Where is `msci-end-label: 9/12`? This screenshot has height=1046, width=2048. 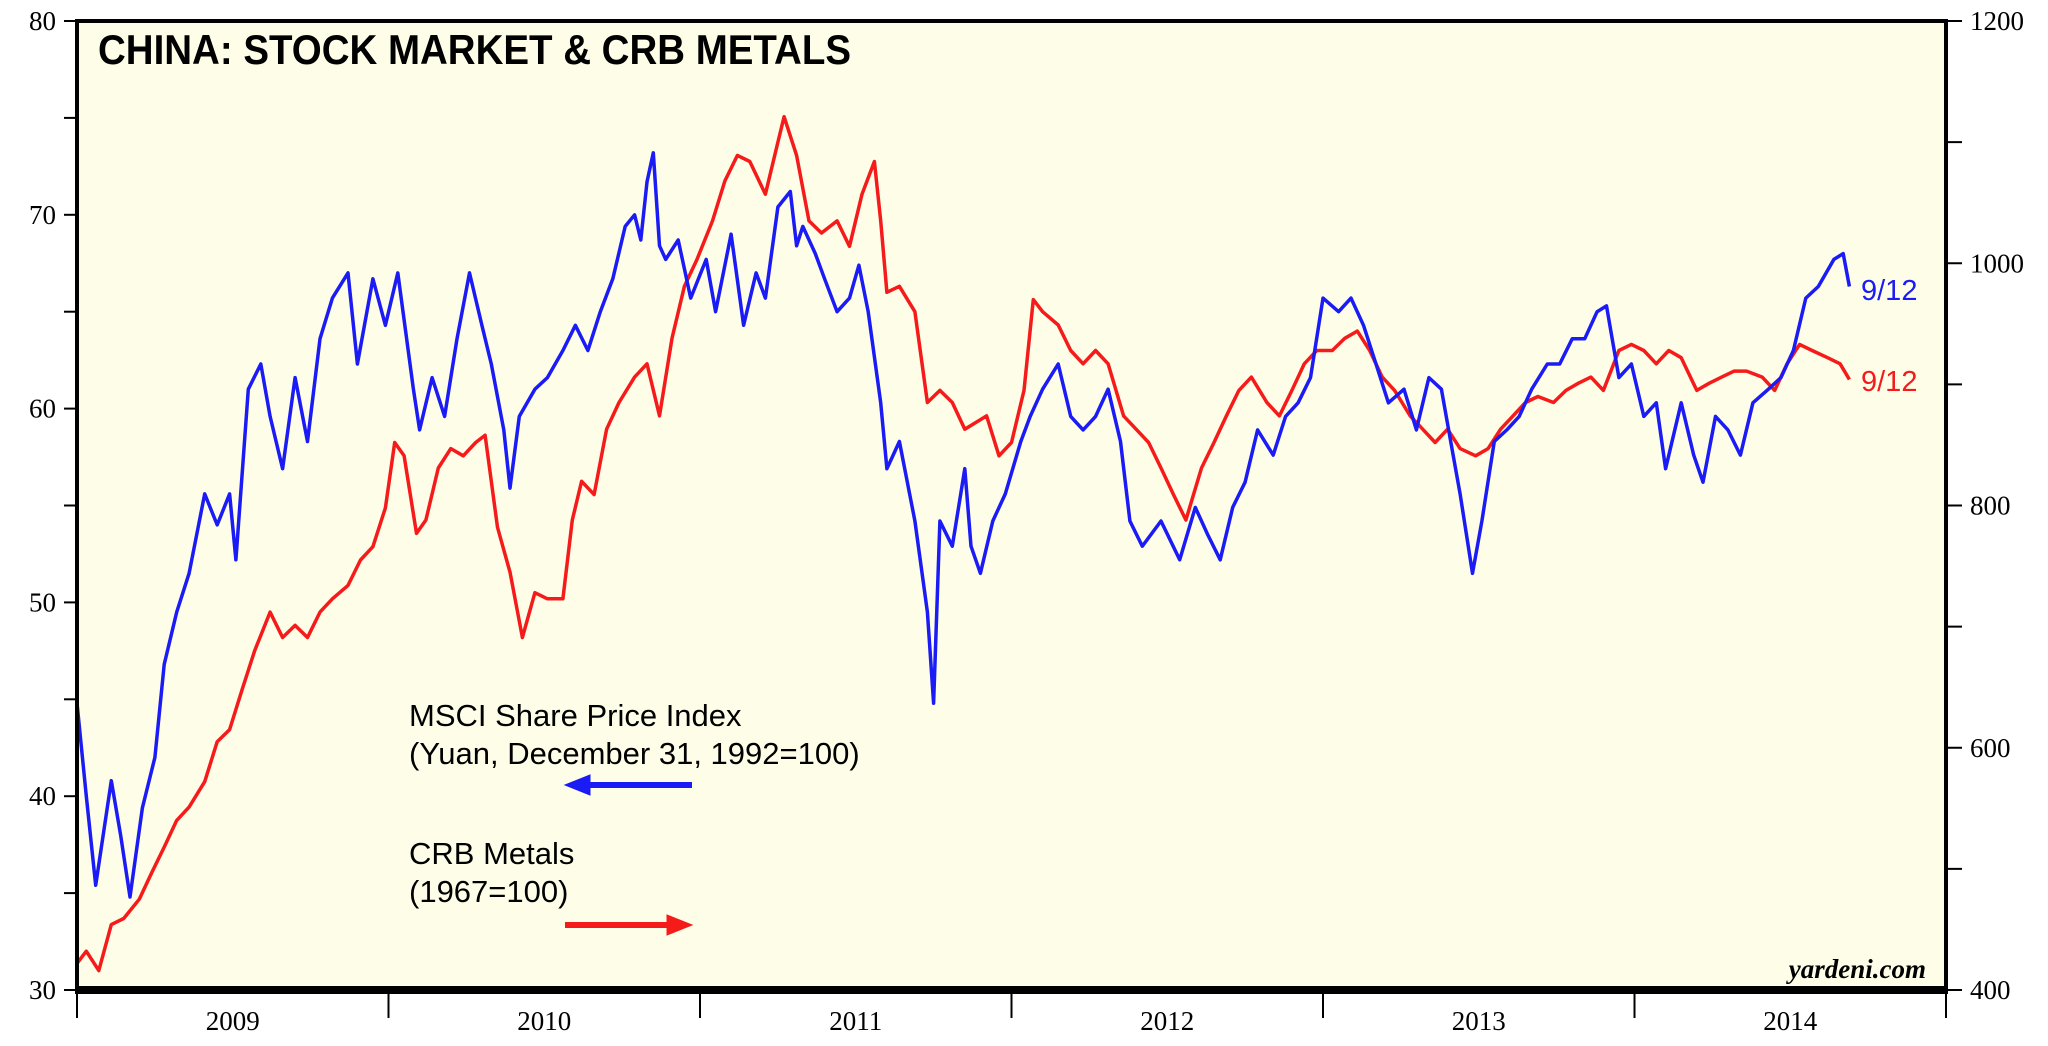
msci-end-label: 9/12 is located at coordinates (1889, 291).